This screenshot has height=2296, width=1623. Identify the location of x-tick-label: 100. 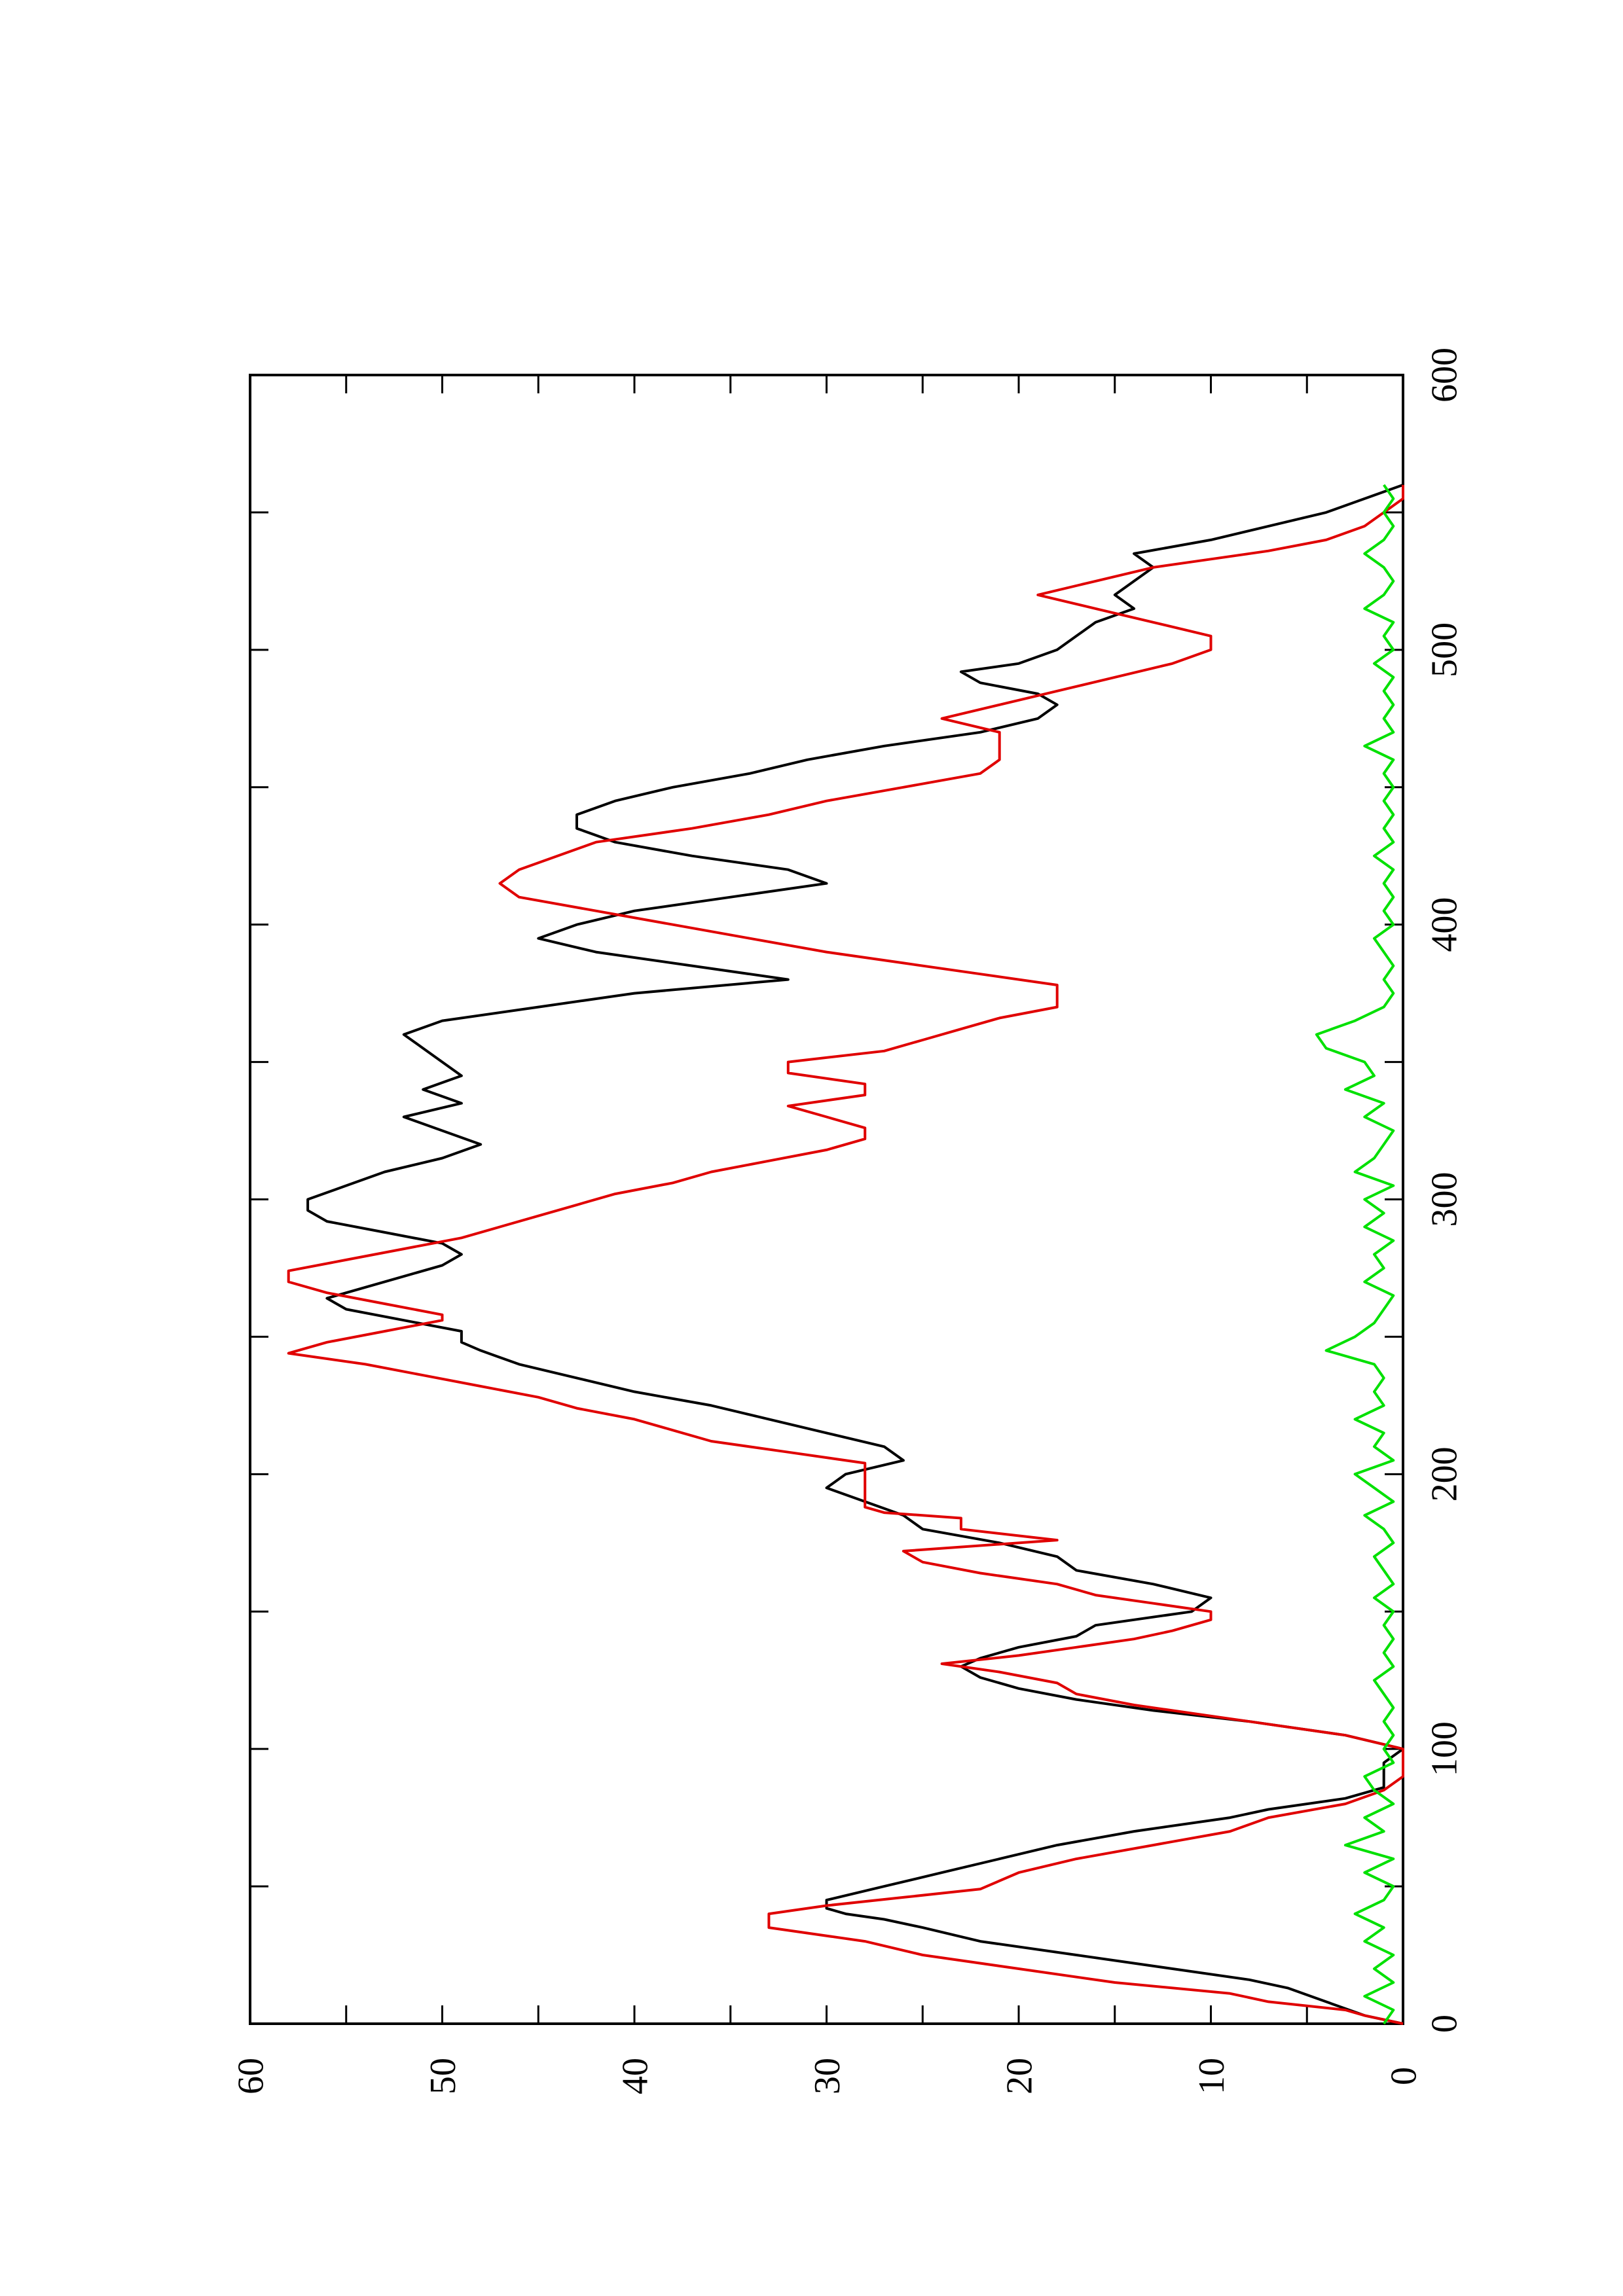
(1445, 1748).